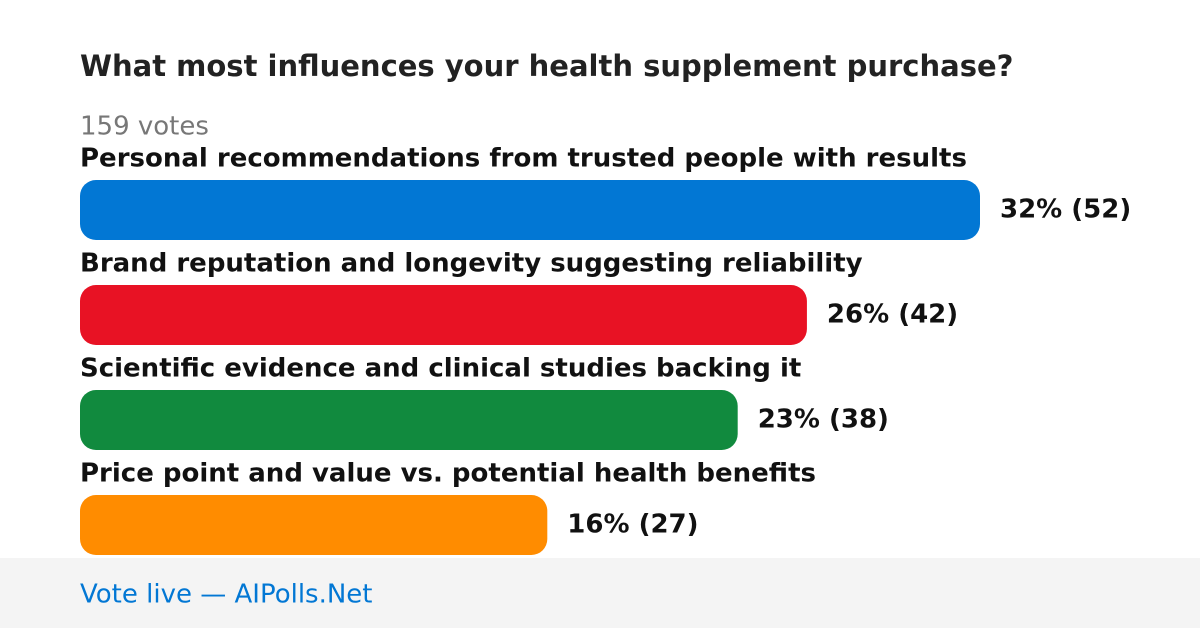  I want to click on value-label: 16% (27), so click(632, 525).